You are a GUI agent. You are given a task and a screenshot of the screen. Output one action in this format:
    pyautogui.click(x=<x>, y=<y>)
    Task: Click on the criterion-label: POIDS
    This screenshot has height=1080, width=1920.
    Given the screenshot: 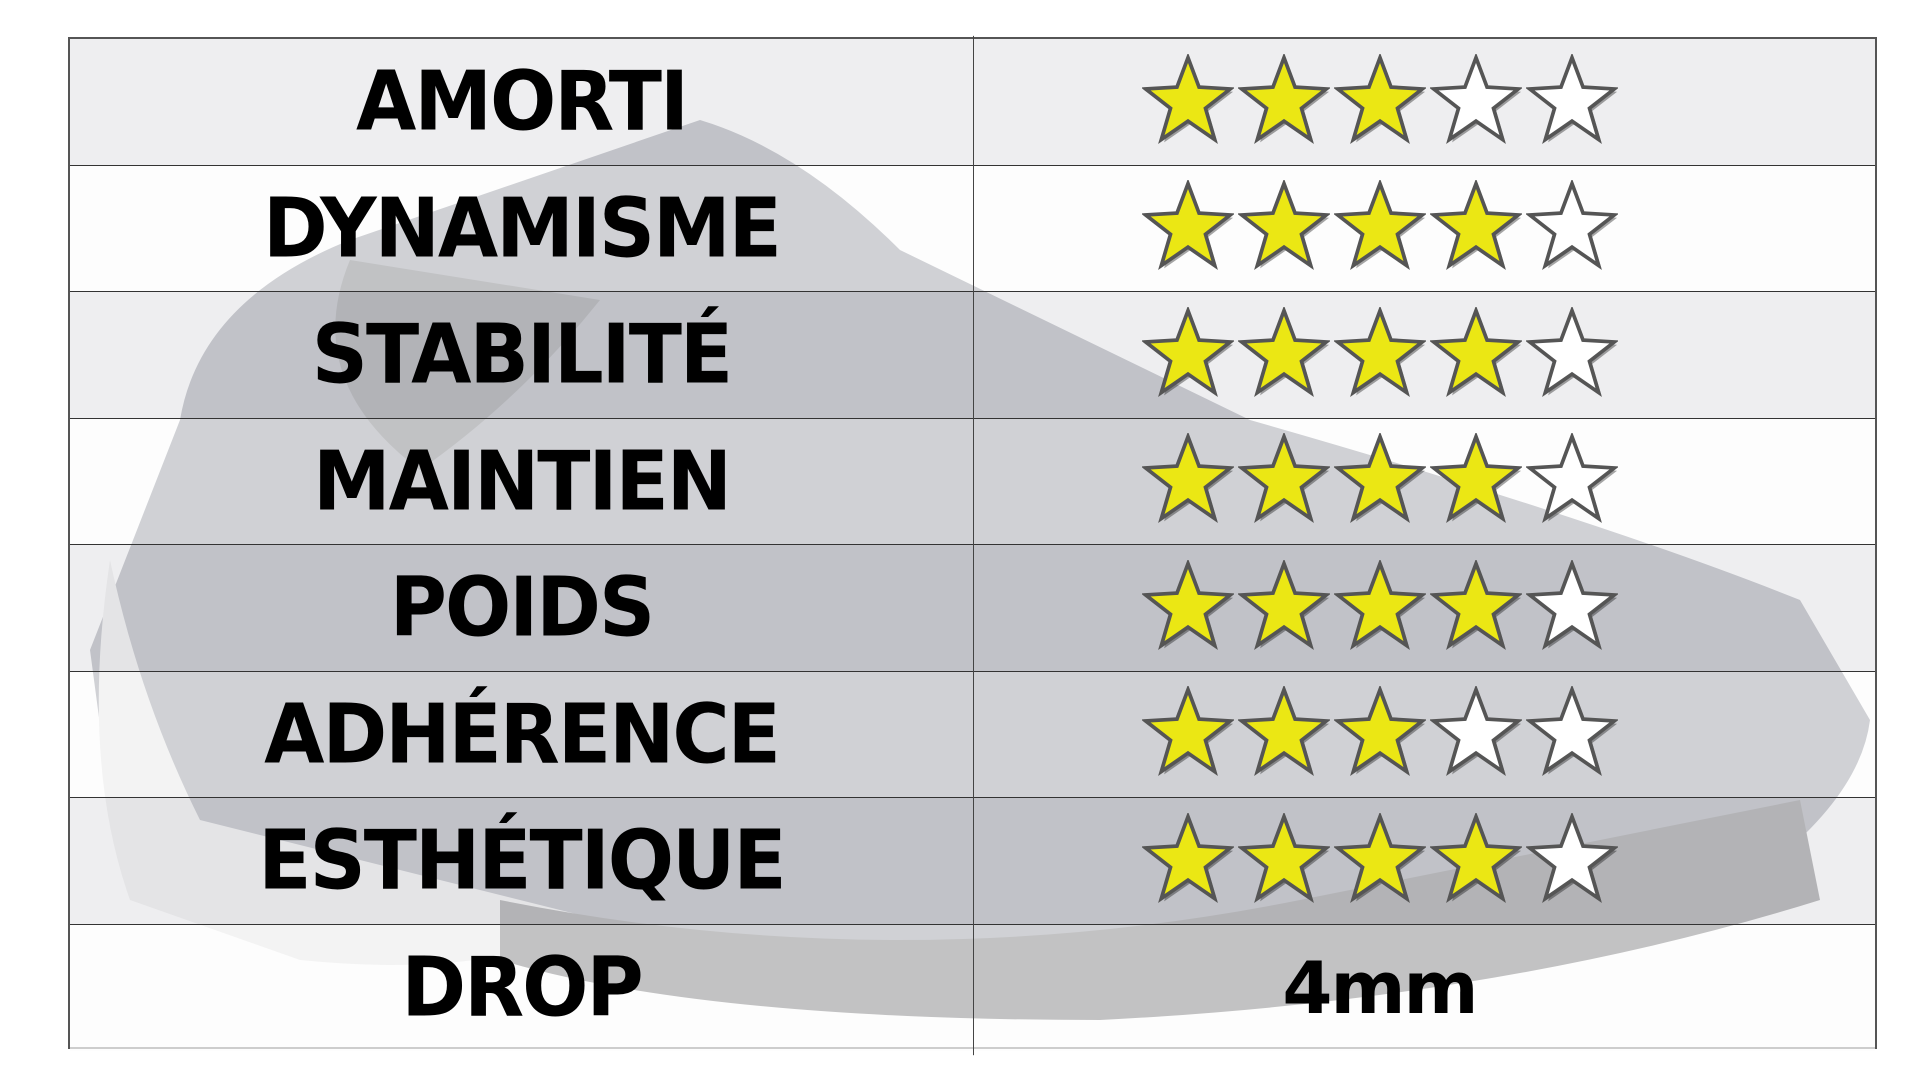 What is the action you would take?
    pyautogui.click(x=522, y=607)
    